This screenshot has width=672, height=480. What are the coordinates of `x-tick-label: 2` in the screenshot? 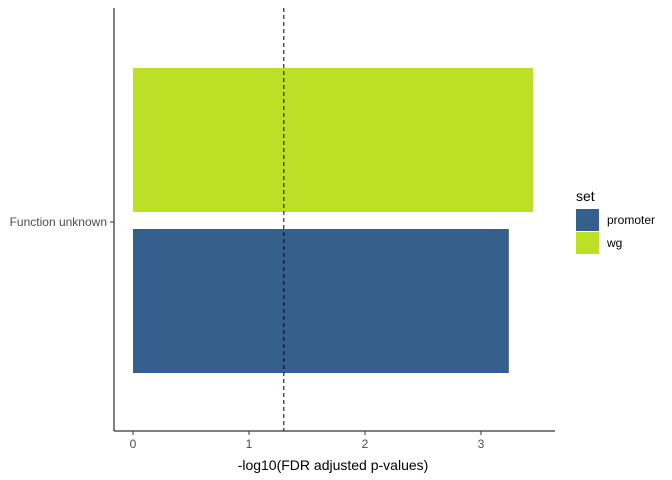 It's located at (365, 444).